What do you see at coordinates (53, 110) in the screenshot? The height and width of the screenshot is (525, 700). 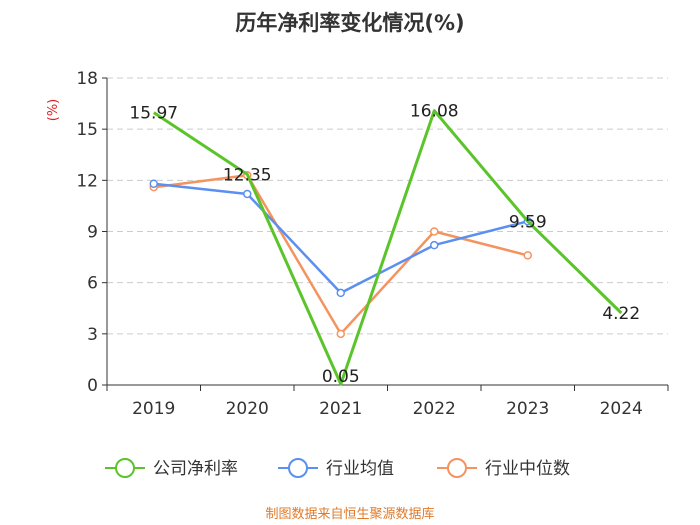 I see `y-axis-label: (%)` at bounding box center [53, 110].